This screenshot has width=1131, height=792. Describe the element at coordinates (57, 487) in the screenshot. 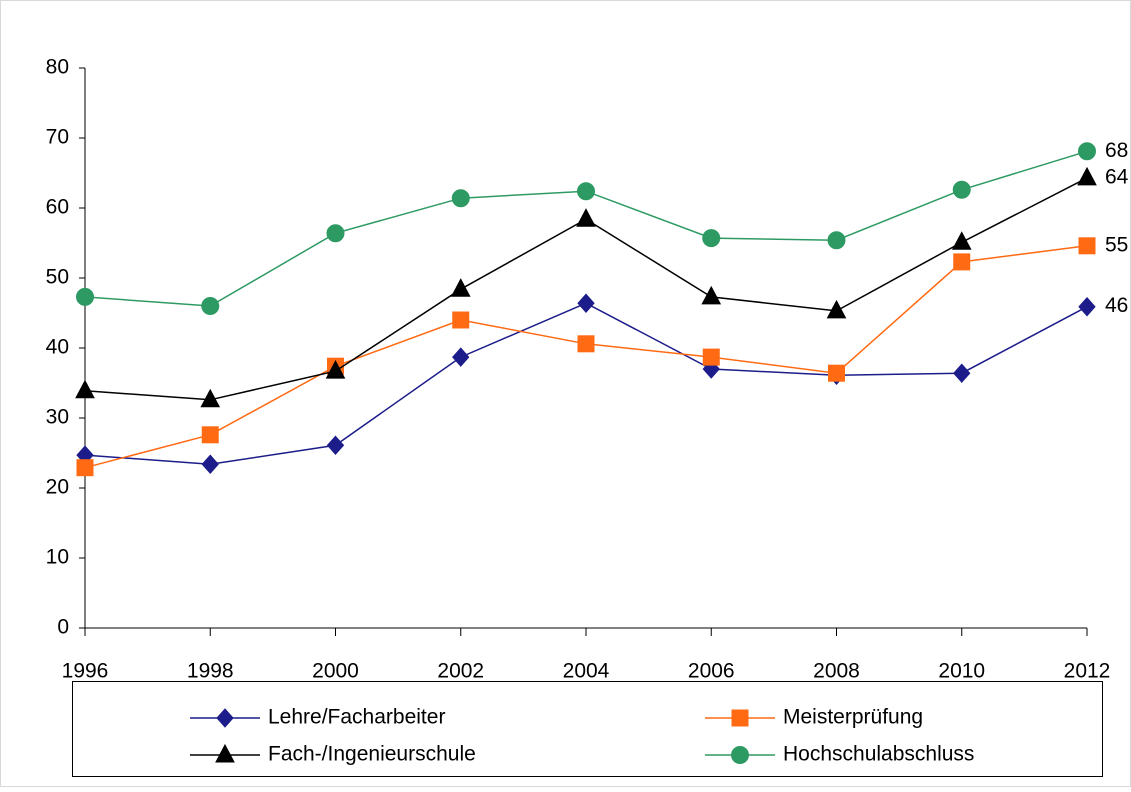

I see `y-tick-label: 20` at that location.